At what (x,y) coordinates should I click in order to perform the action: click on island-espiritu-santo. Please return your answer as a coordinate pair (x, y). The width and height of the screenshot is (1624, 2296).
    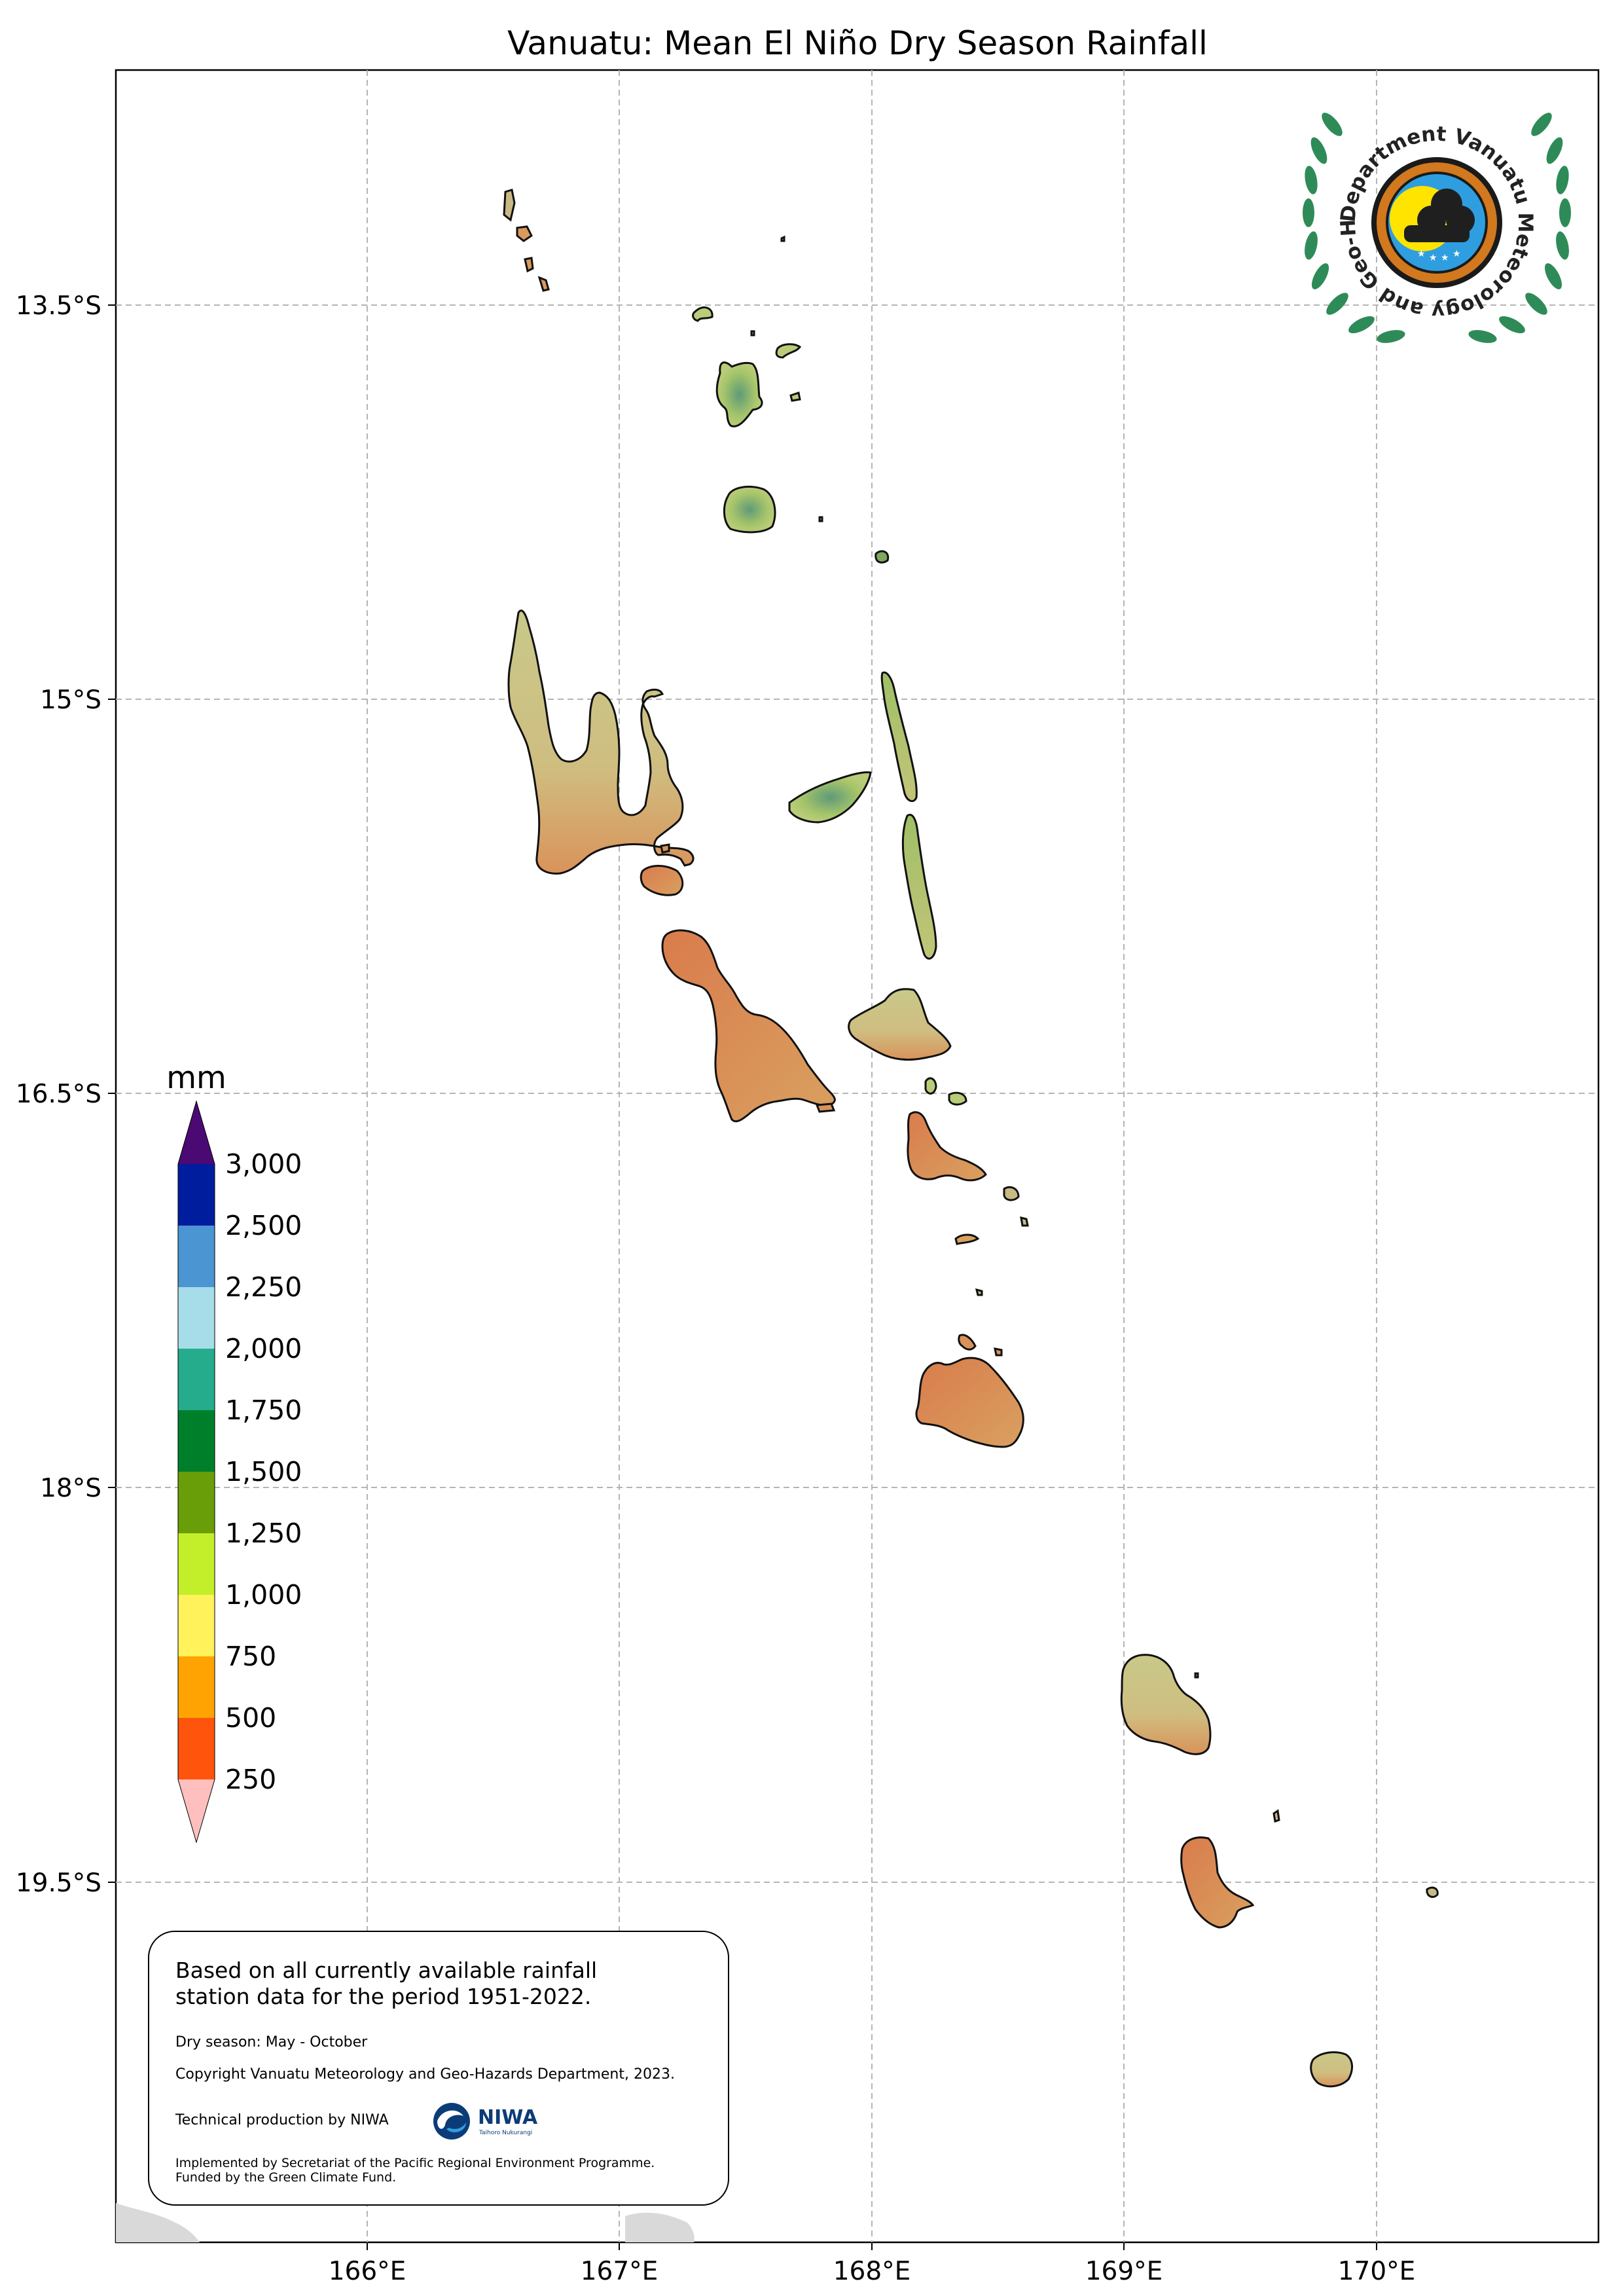
    Looking at the image, I should click on (601, 742).